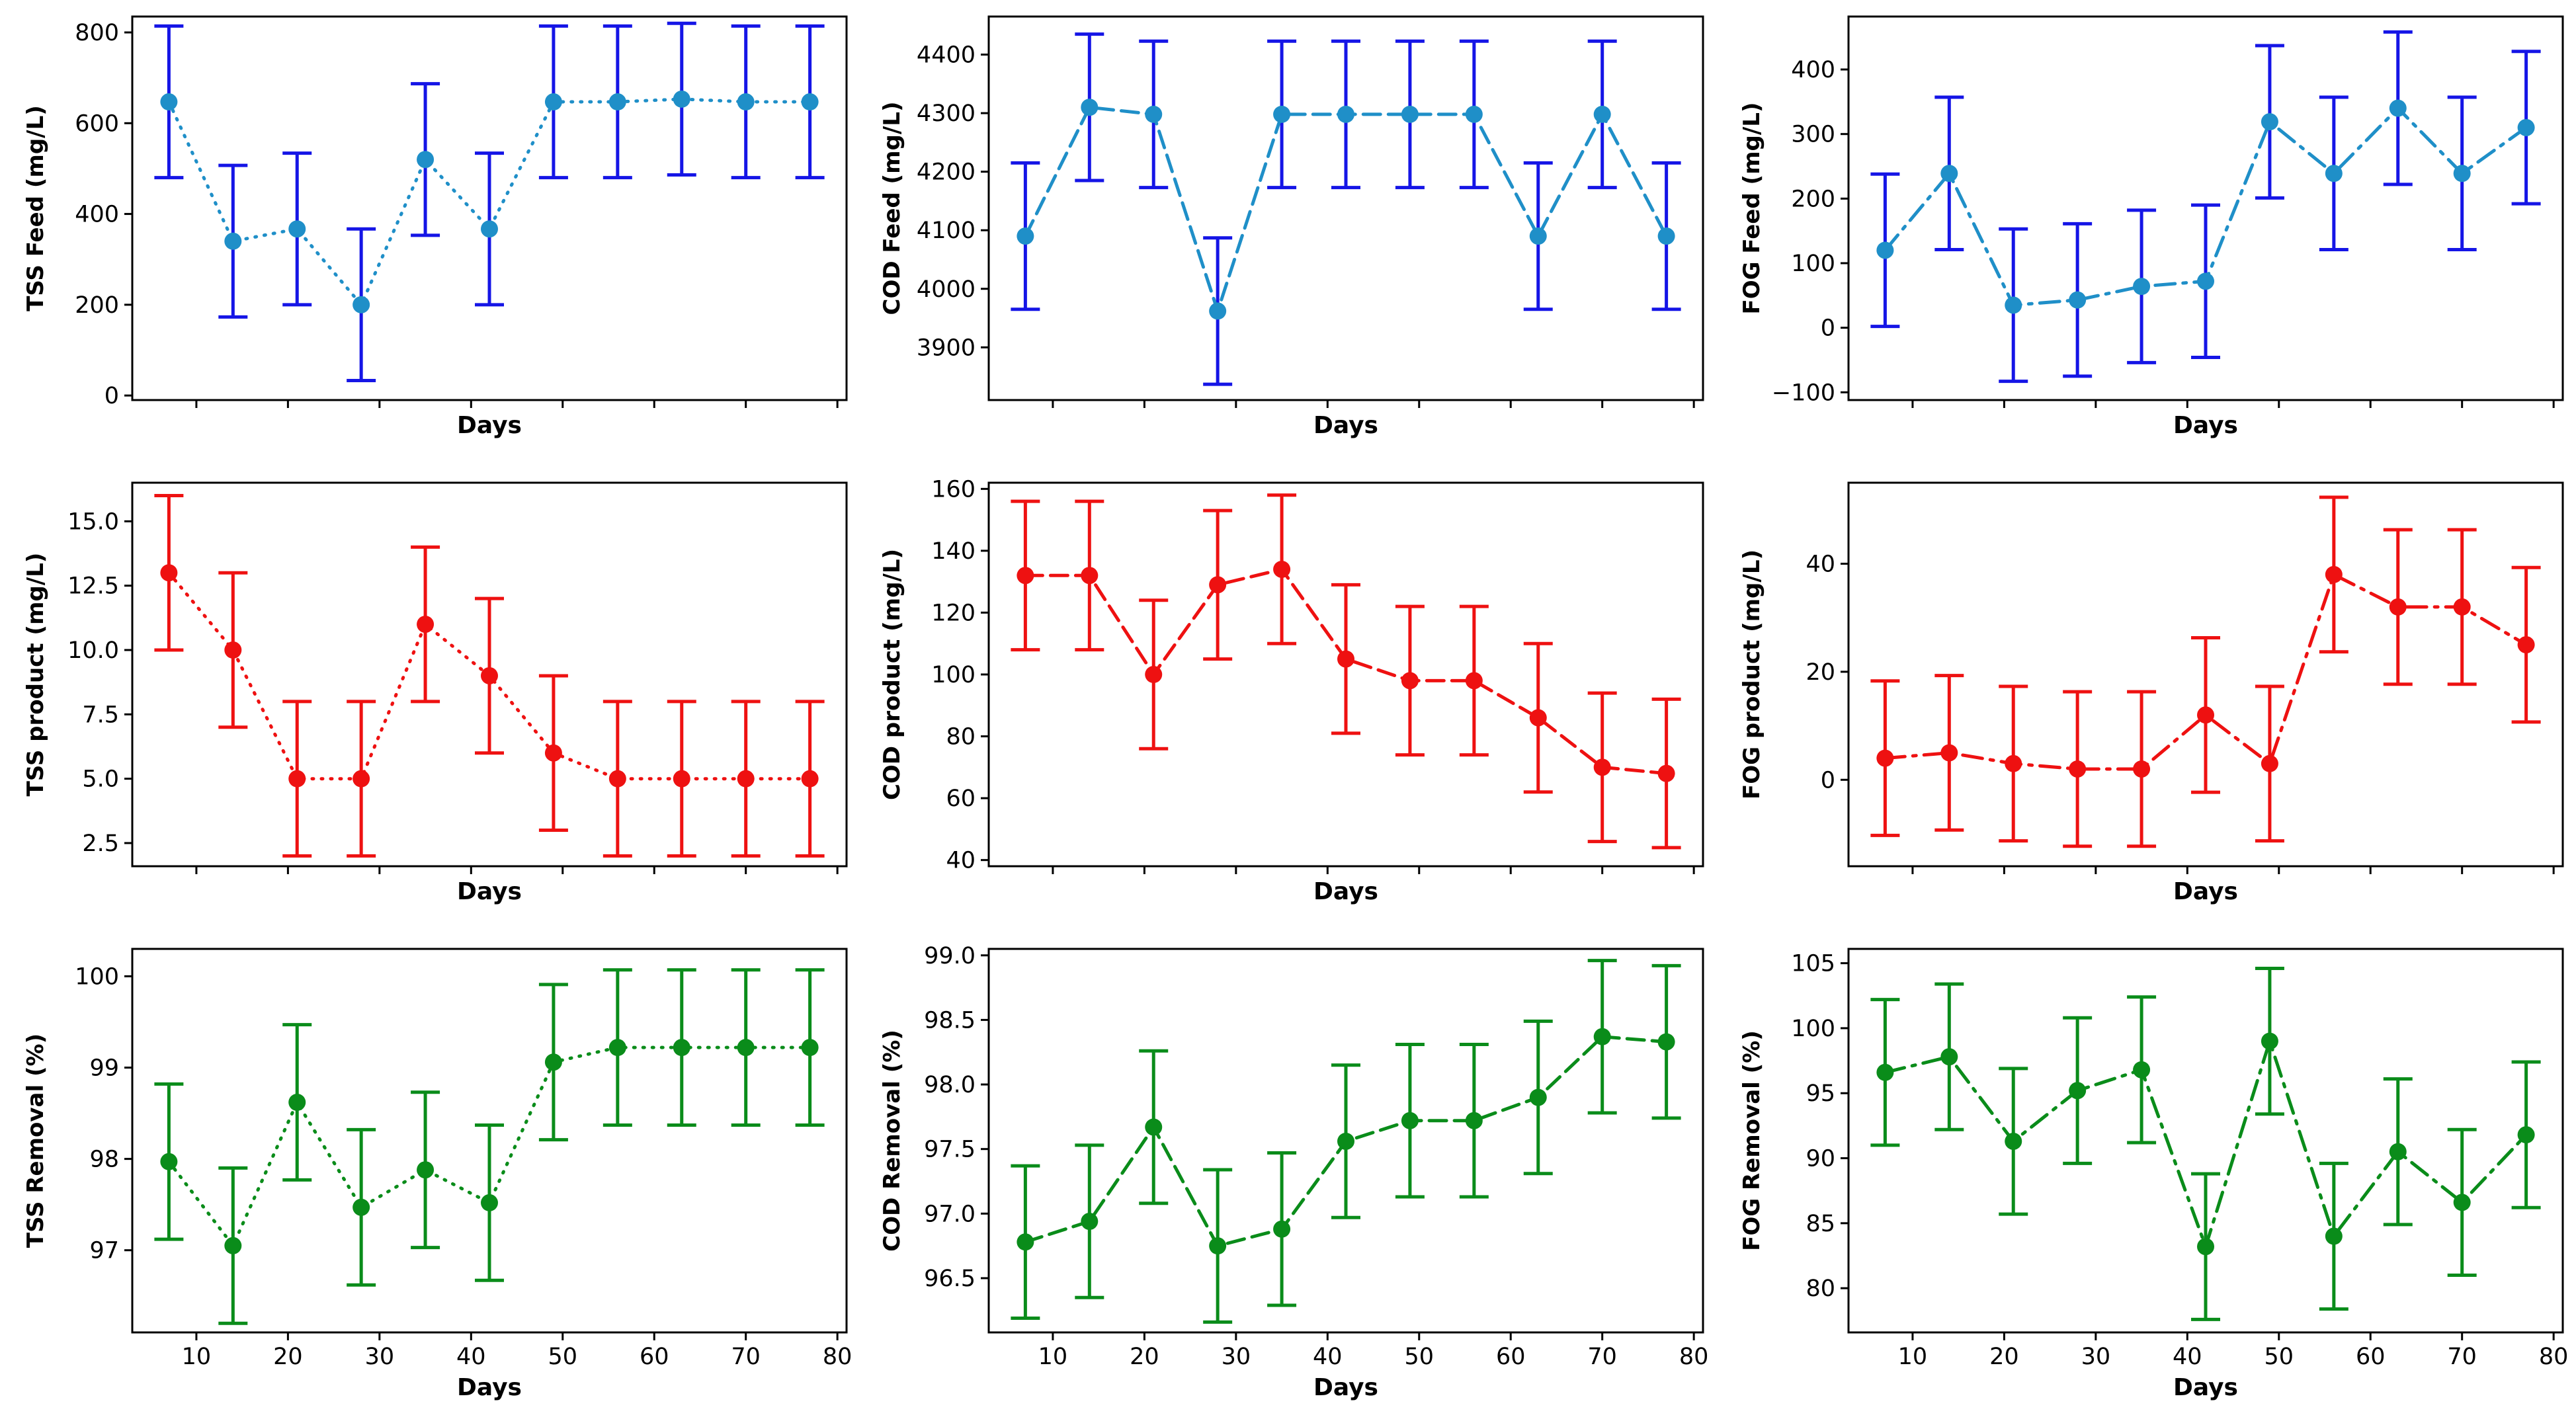 The width and height of the screenshot is (2576, 1423). Describe the element at coordinates (1053, 1357) in the screenshot. I see `x-tick-label: 10` at that location.